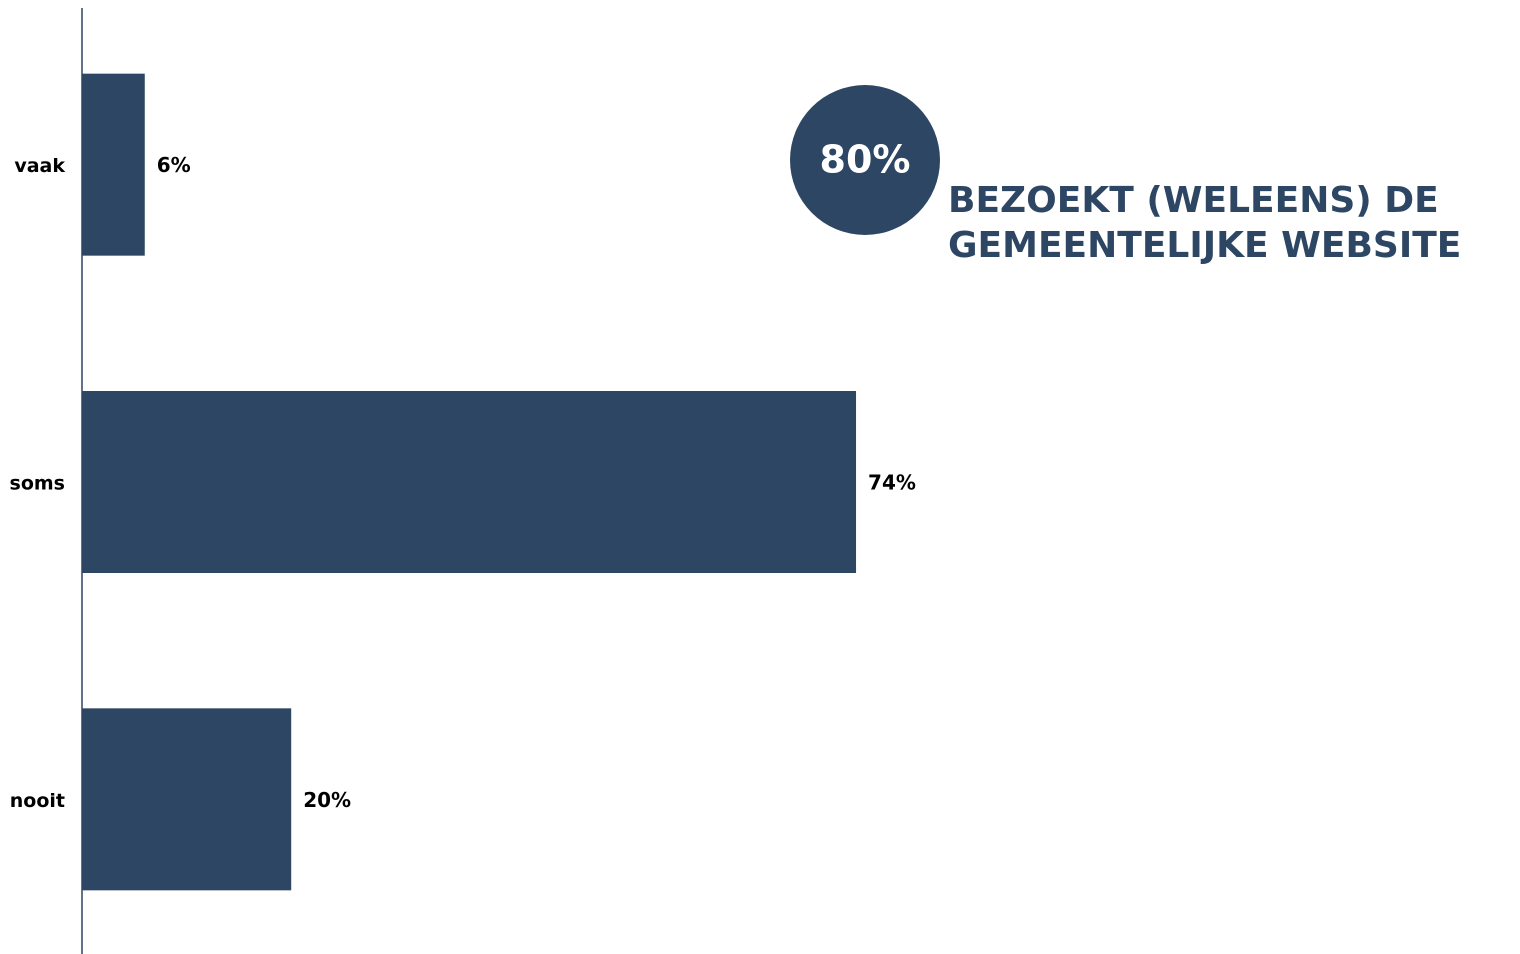  I want to click on value-label: 74%, so click(892, 483).